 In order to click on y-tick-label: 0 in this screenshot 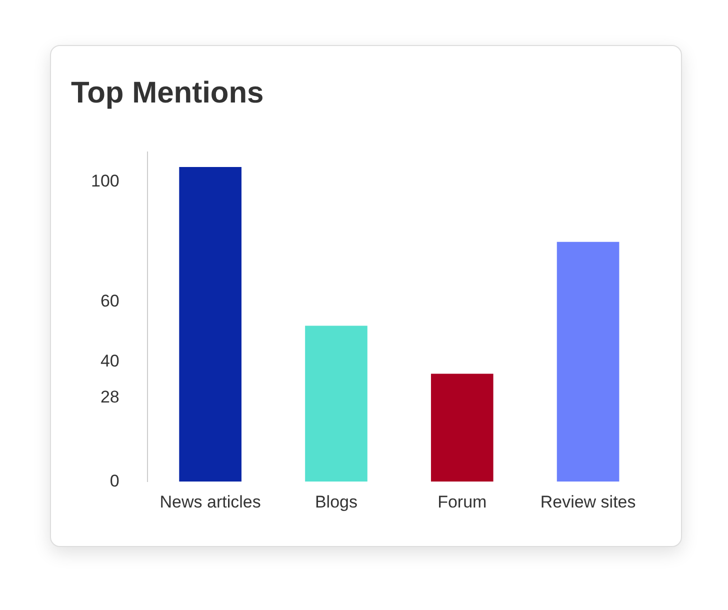, I will do `click(115, 480)`.